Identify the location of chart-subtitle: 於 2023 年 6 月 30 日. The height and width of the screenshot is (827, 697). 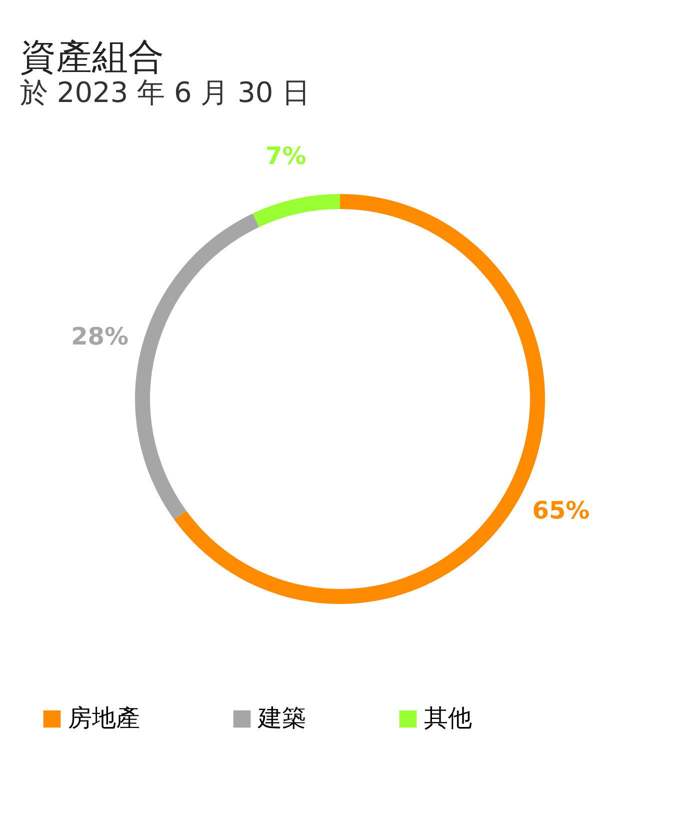
(165, 92).